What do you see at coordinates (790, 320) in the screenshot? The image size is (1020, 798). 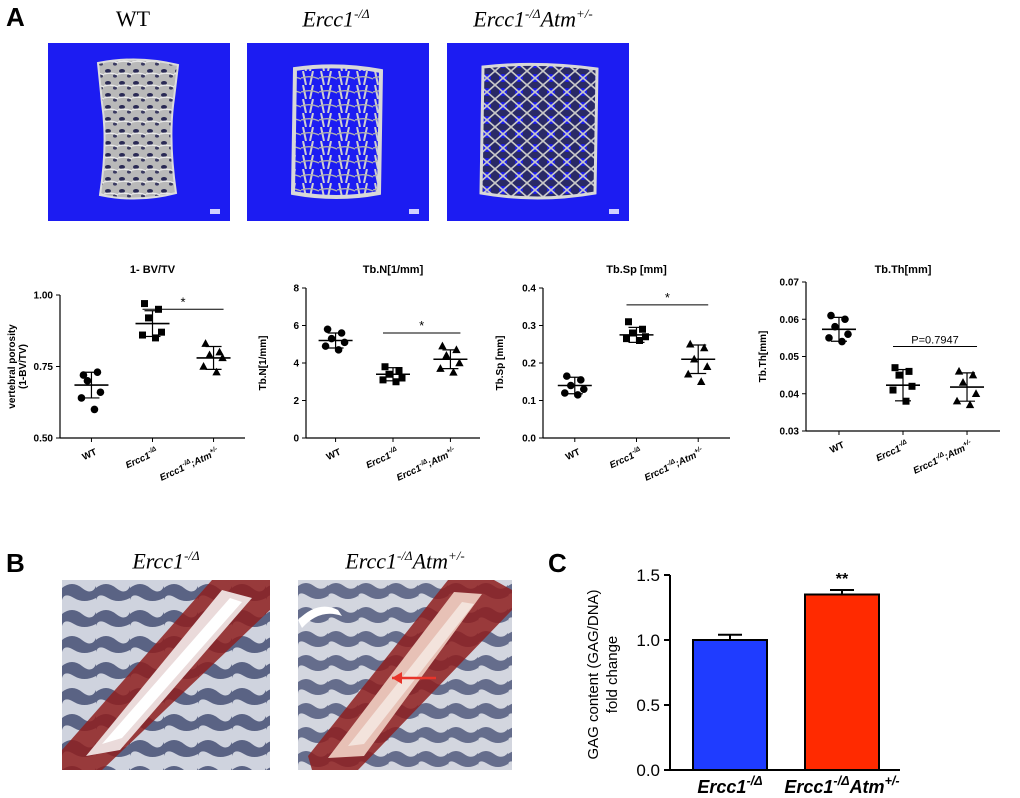 I see `y-tick-label: 0.06` at bounding box center [790, 320].